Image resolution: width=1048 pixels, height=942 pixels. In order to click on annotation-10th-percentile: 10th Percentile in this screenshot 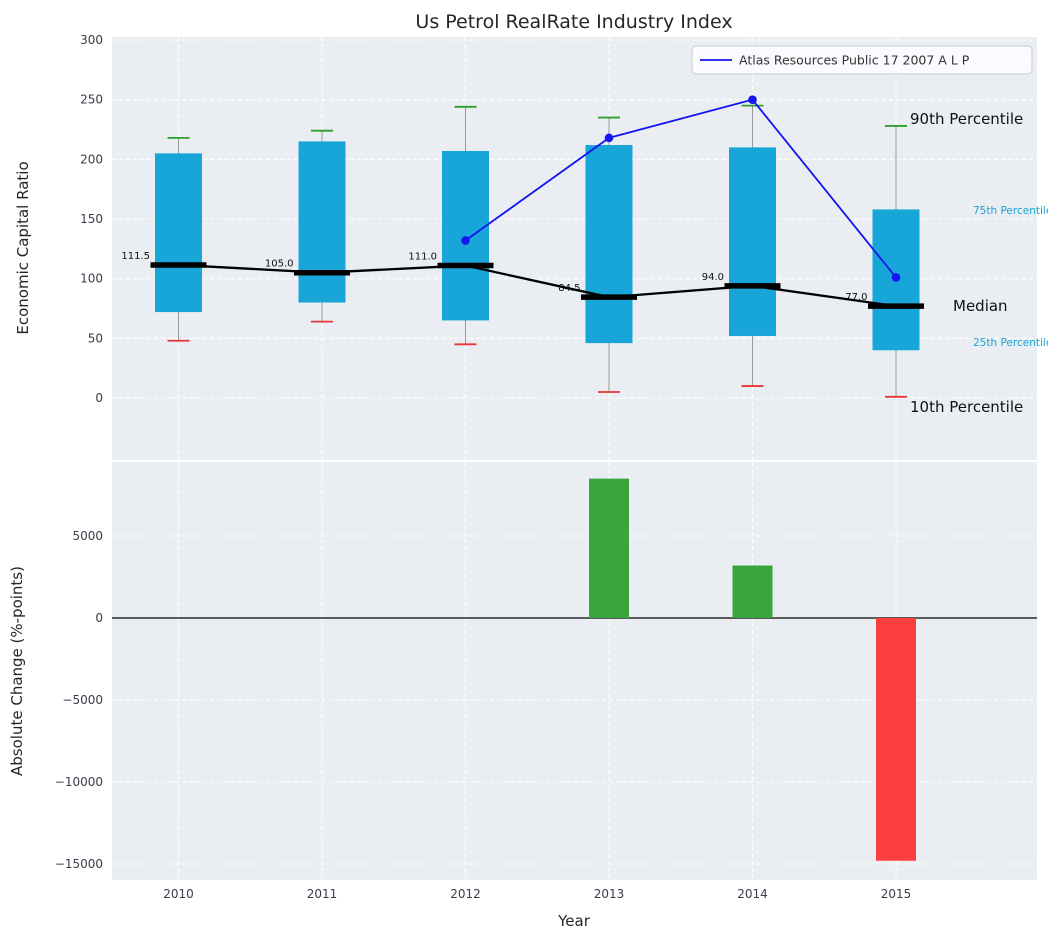, I will do `click(966, 407)`.